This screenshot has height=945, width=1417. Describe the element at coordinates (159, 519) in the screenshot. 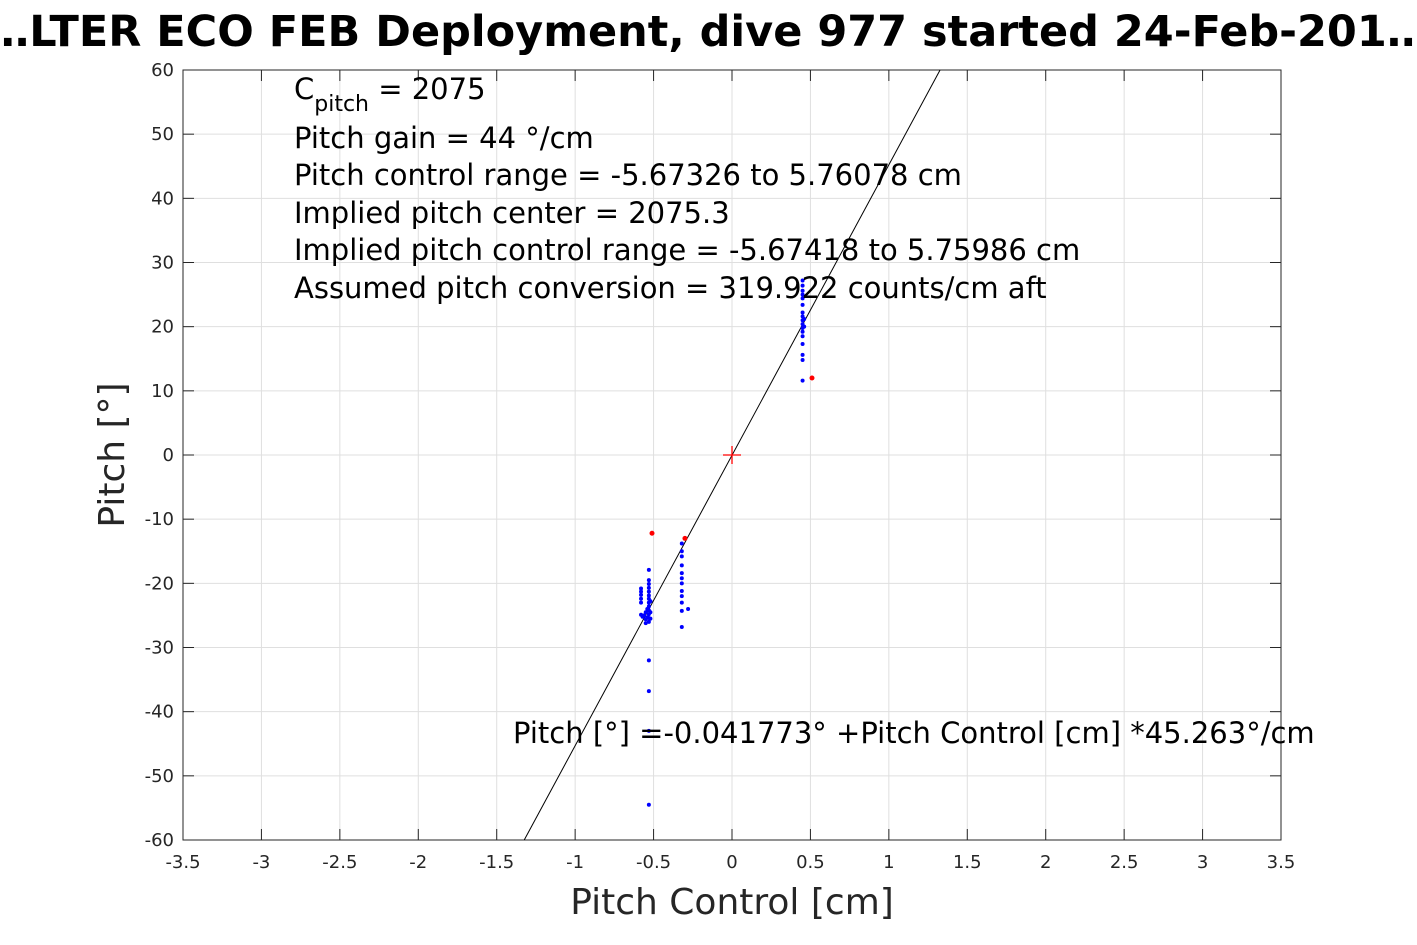

I see `y-tick-label: -10` at that location.